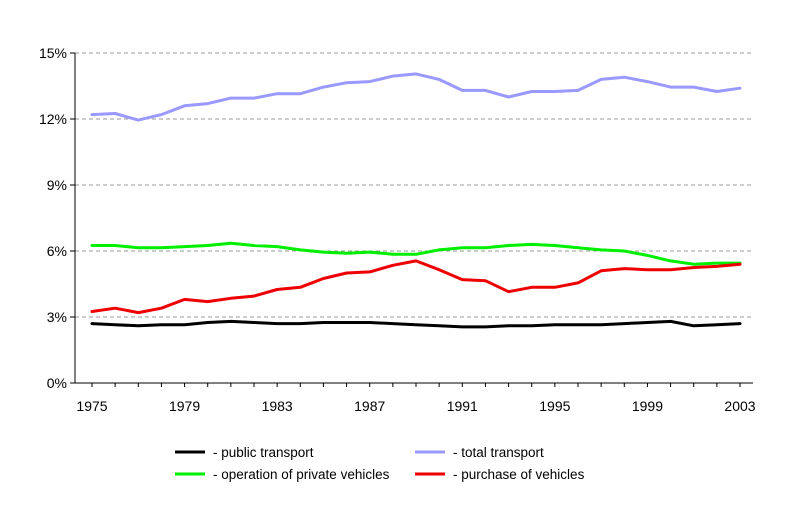  What do you see at coordinates (57, 317) in the screenshot?
I see `y-tick-label: 3%` at bounding box center [57, 317].